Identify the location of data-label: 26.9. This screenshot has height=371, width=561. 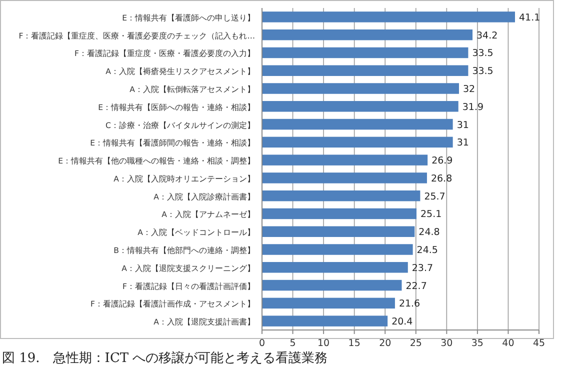
(442, 161).